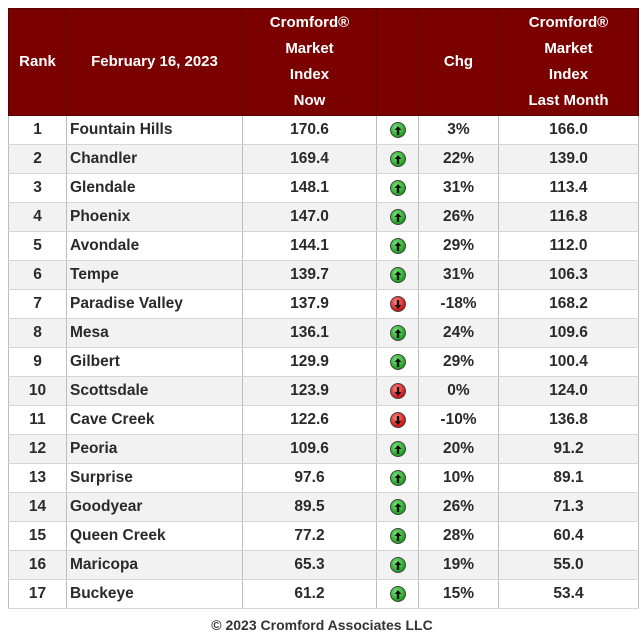 This screenshot has width=644, height=643. I want to click on header-index-now-line: Market, so click(309, 48).